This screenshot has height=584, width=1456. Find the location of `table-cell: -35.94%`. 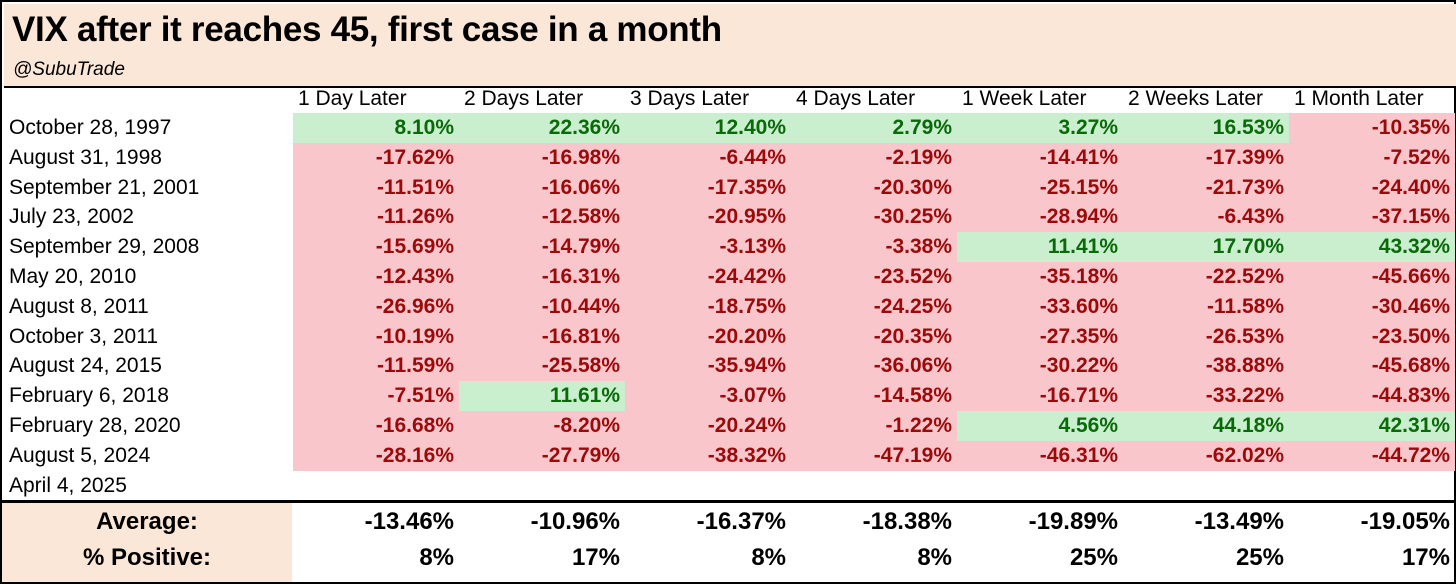

table-cell: -35.94% is located at coordinates (708, 366).